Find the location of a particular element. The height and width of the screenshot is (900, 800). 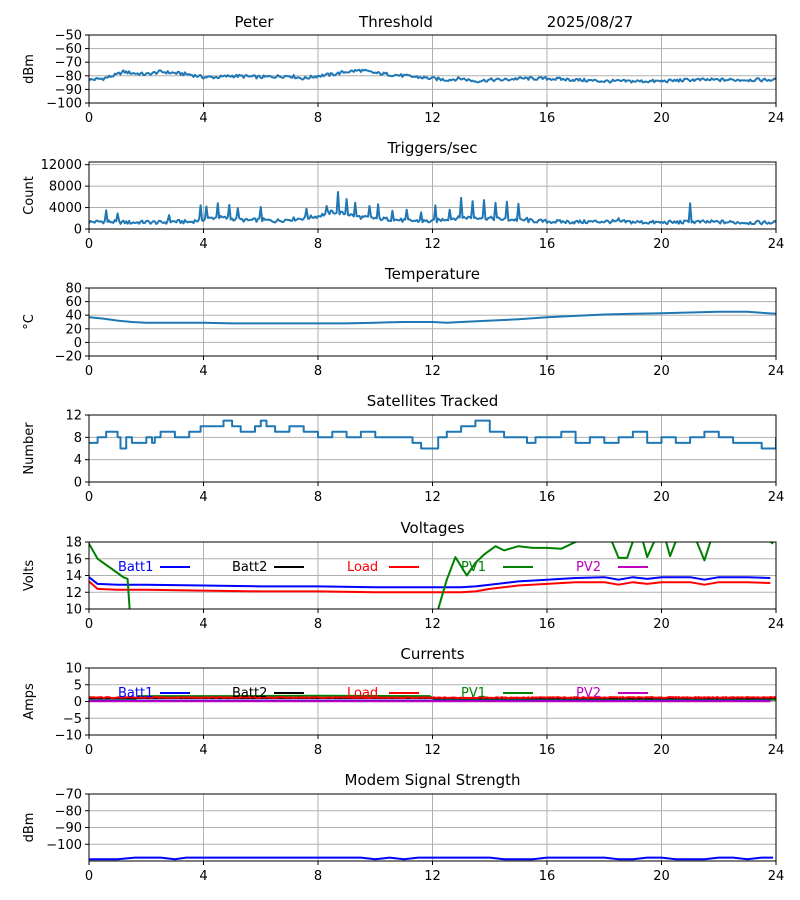

y-tick-label: −5 is located at coordinates (72, 719).